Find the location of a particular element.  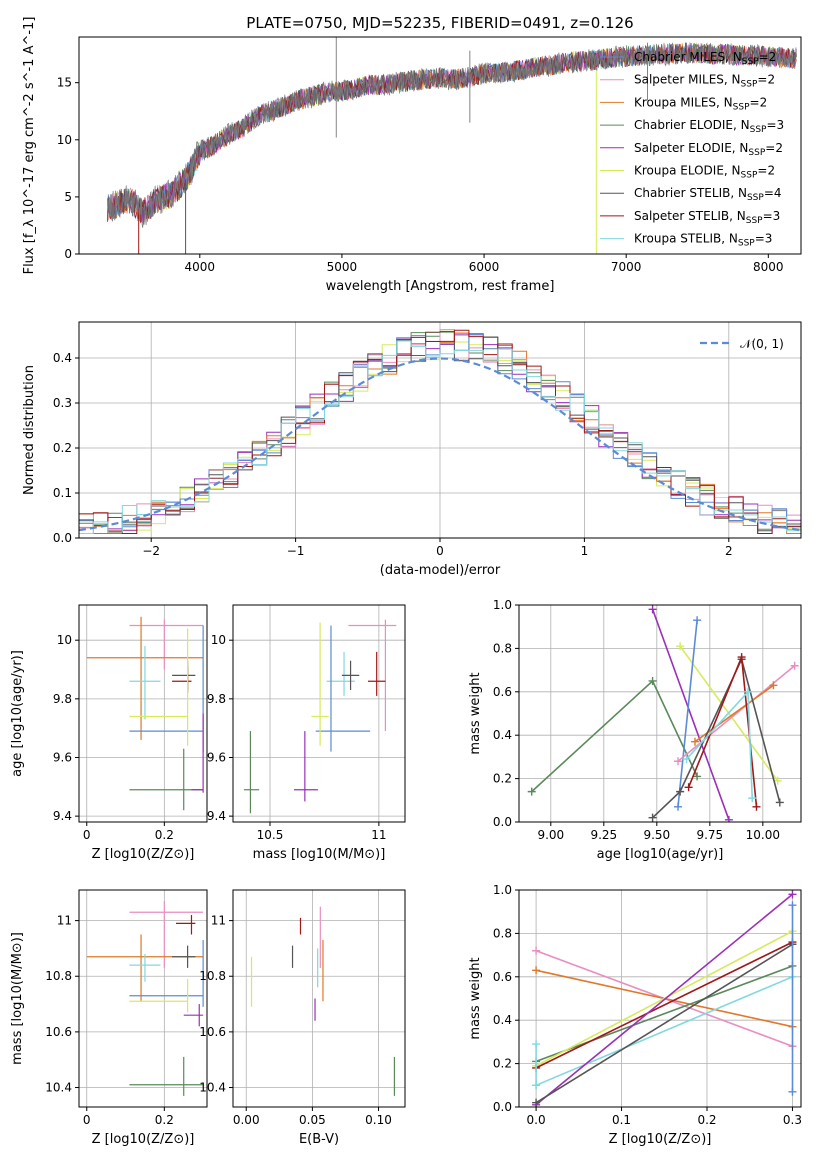

x-tick-label: 4000 is located at coordinates (200, 267).